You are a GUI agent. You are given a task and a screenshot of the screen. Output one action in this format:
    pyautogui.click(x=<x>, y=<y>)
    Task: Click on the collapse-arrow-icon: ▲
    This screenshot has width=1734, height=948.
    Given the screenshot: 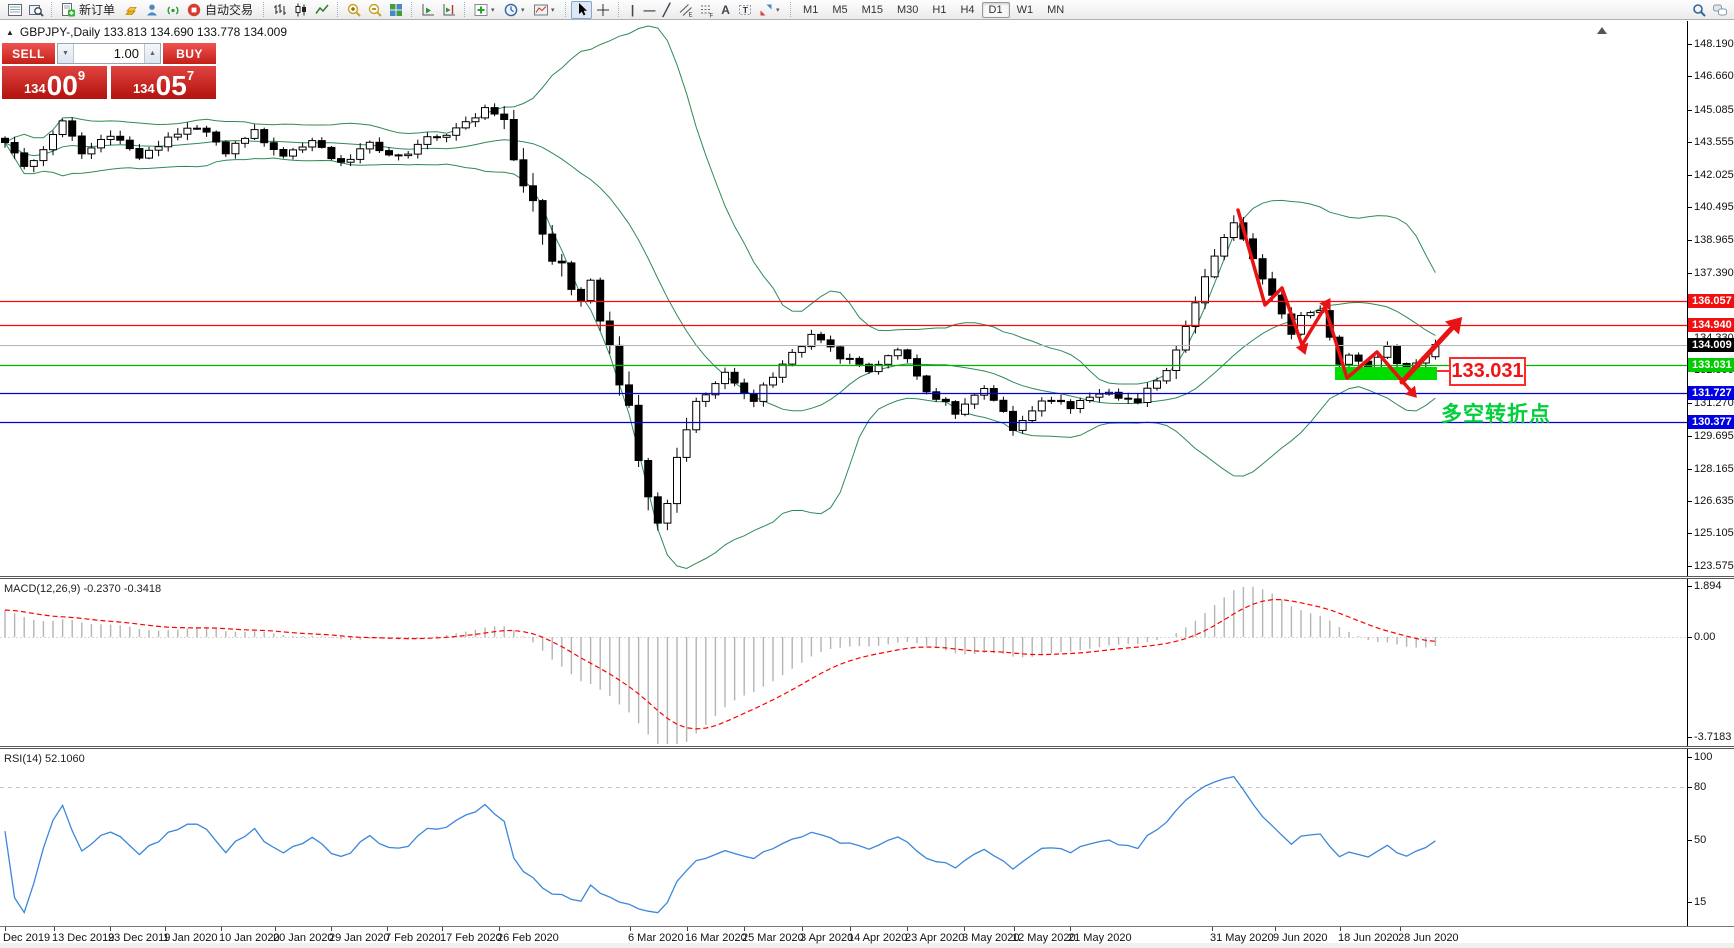 What is the action you would take?
    pyautogui.click(x=10, y=32)
    